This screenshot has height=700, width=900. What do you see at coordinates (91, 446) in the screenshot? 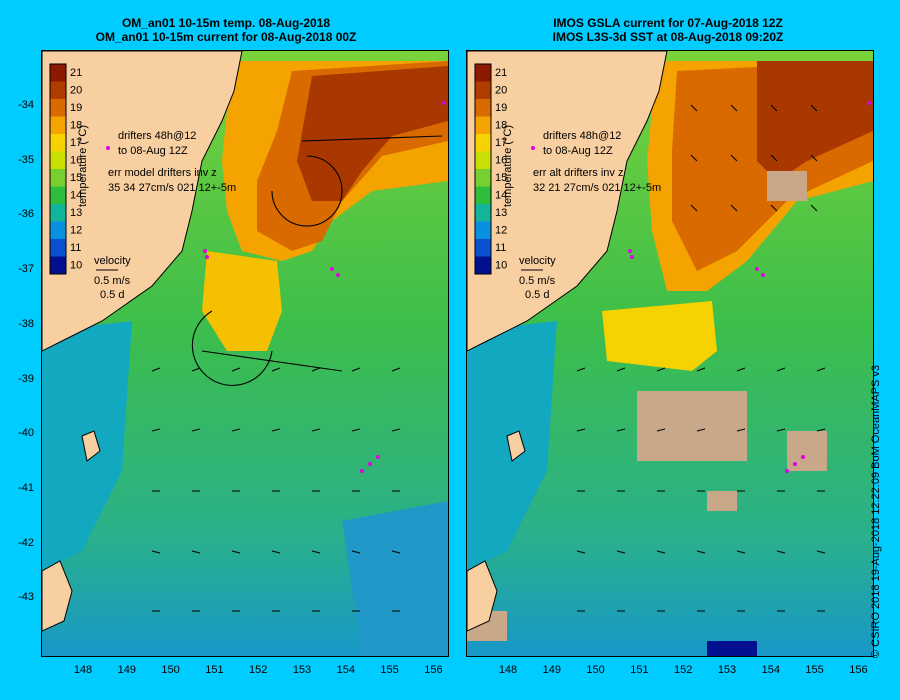
I see `island` at bounding box center [91, 446].